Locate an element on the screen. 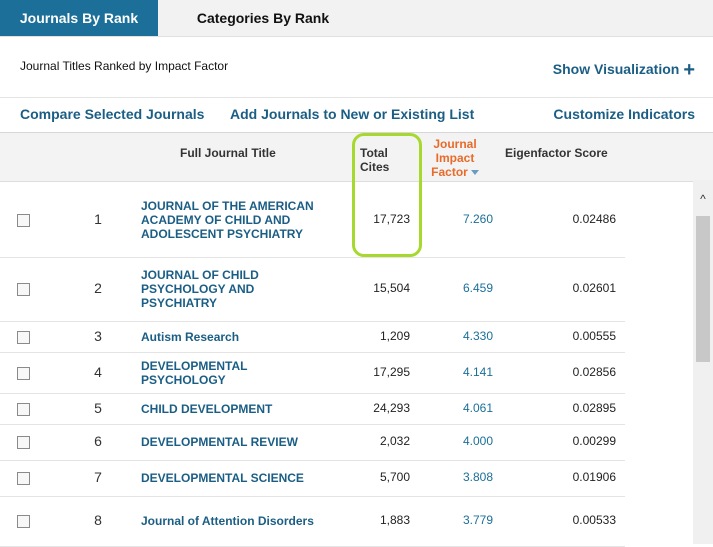 This screenshot has width=713, height=547. journal-title-line: CHILD DEVELOPMENT is located at coordinates (207, 408).